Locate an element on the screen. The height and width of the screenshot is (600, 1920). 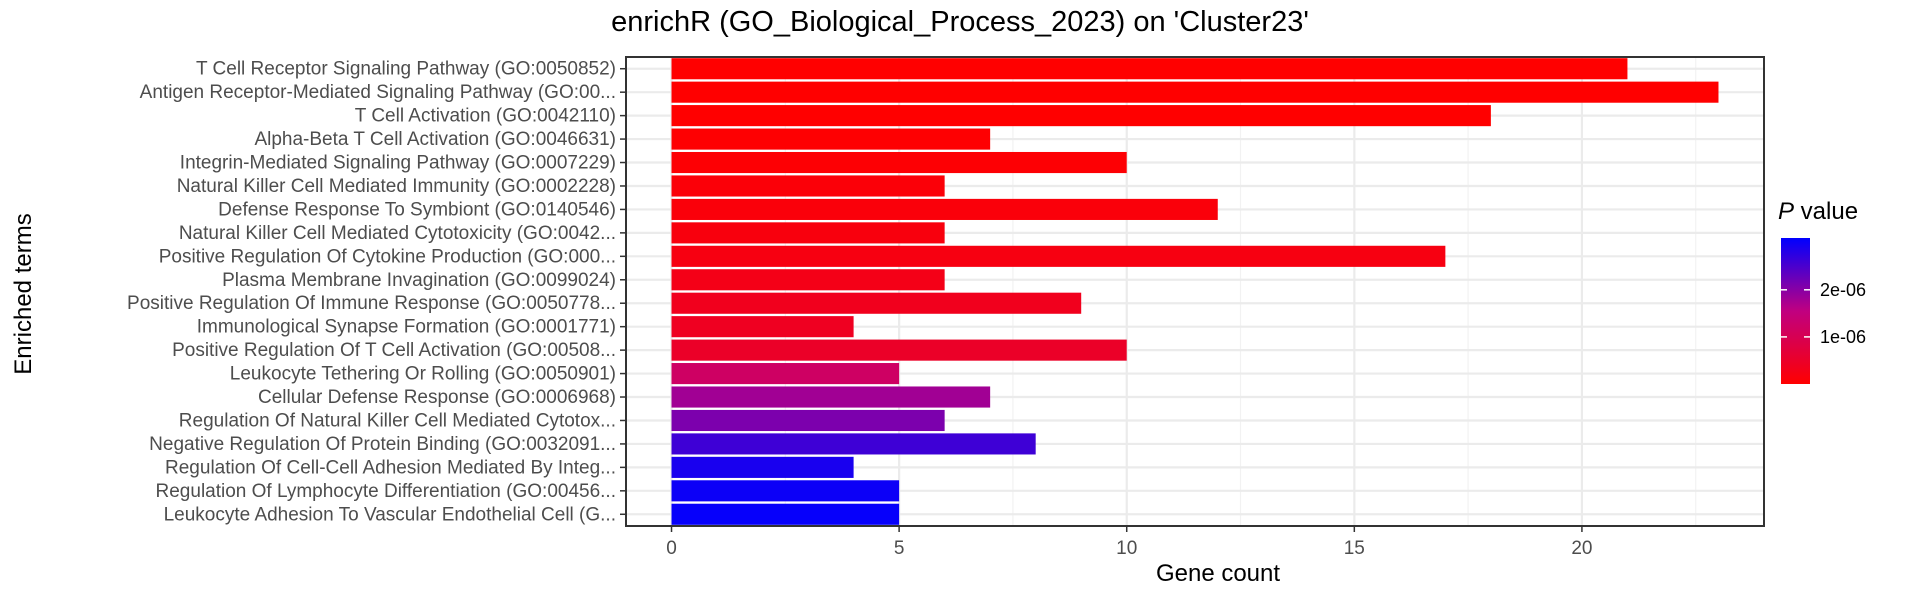
x-tick-label: 5 is located at coordinates (899, 548).